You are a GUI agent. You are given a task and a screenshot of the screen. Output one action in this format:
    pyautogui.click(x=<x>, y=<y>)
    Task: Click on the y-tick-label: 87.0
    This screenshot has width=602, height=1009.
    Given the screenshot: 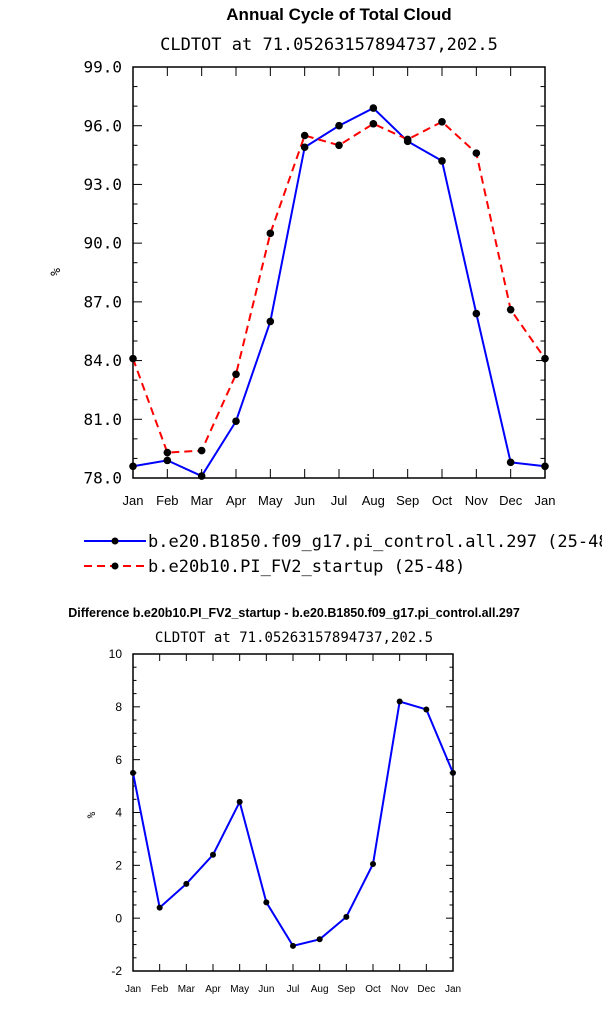 What is the action you would take?
    pyautogui.click(x=102, y=301)
    